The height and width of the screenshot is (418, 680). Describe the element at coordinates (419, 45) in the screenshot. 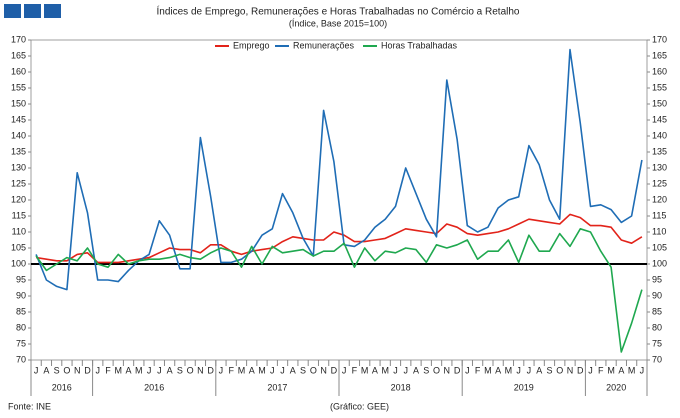

I see `legend-label: Horas Trabalhadas` at that location.